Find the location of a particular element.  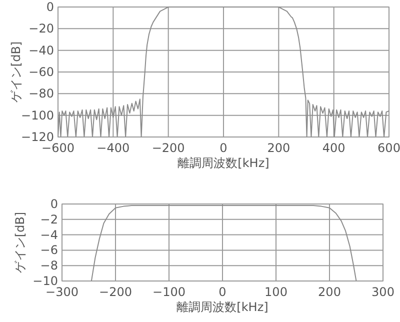

y-tick-label: −20 is located at coordinates (41, 29).